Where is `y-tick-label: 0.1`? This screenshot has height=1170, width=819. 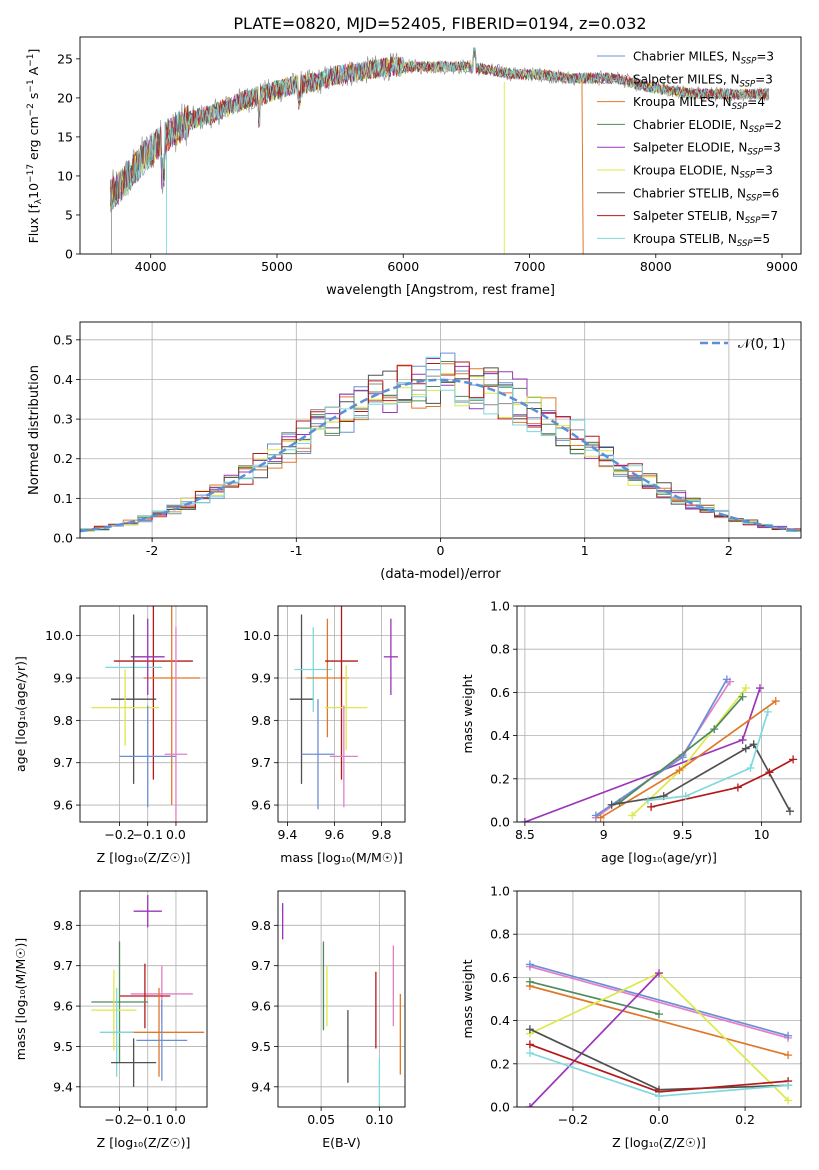
y-tick-label: 0.1 is located at coordinates (63, 498).